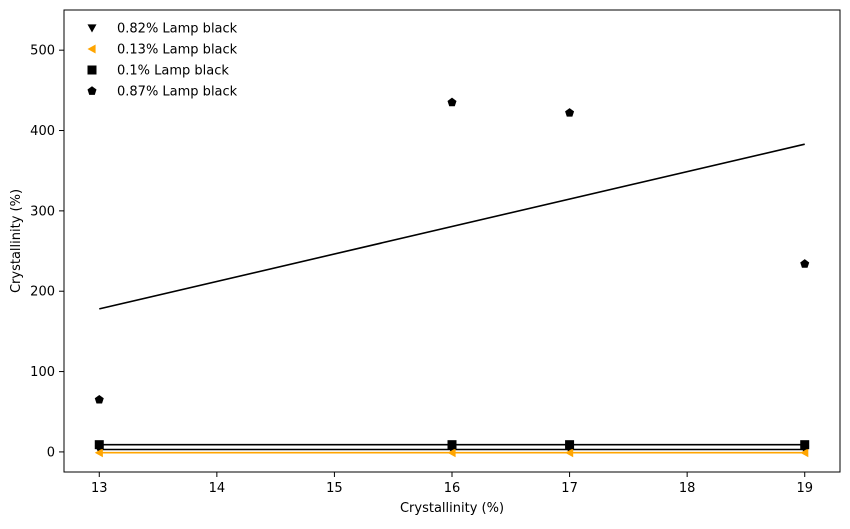 The height and width of the screenshot is (529, 850). Describe the element at coordinates (804, 488) in the screenshot. I see `x-tick-label: 19` at that location.